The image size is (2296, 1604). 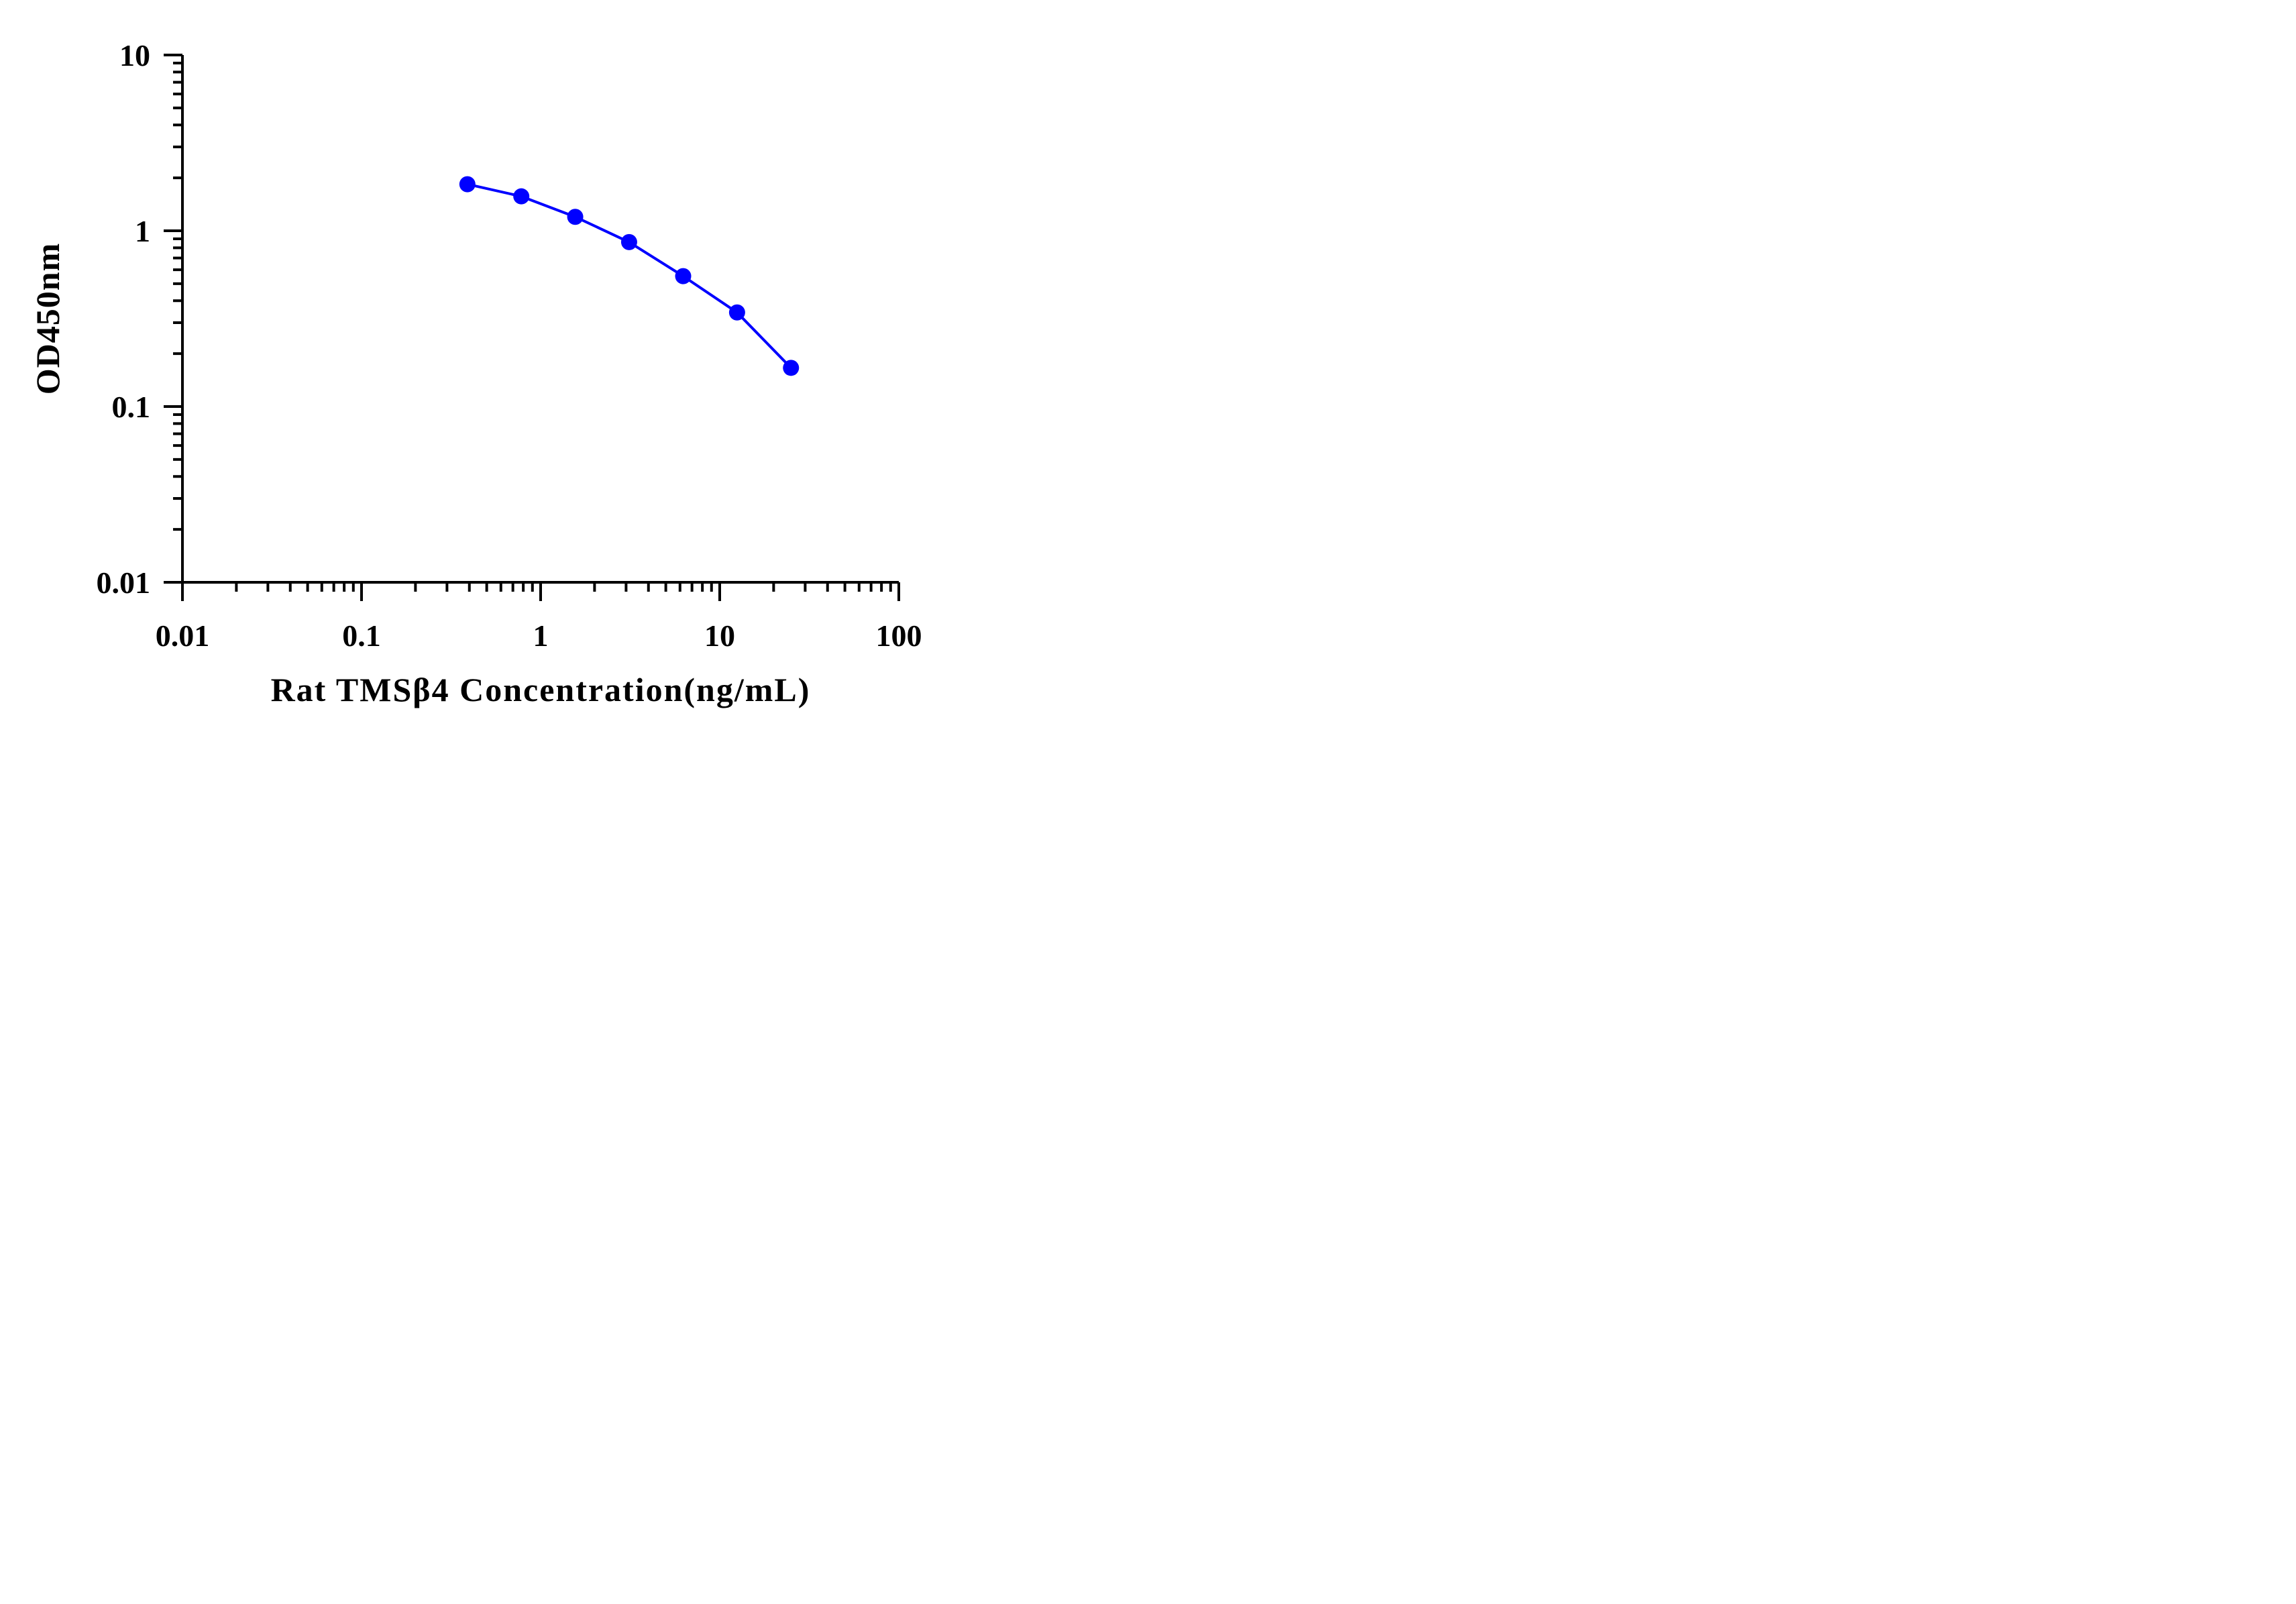 I want to click on series-line, so click(x=629, y=275).